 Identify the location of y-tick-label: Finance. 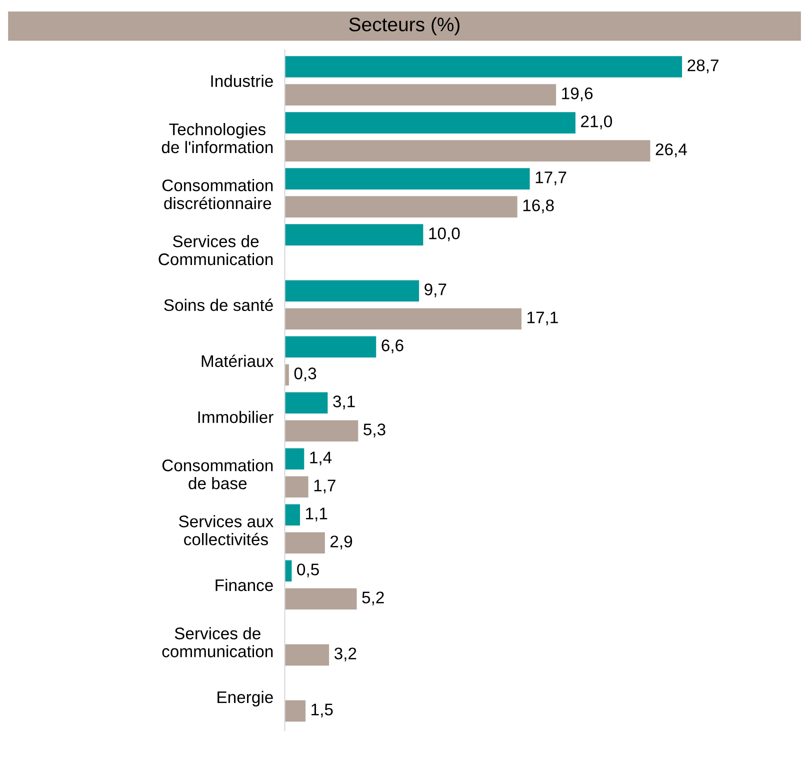
(244, 585).